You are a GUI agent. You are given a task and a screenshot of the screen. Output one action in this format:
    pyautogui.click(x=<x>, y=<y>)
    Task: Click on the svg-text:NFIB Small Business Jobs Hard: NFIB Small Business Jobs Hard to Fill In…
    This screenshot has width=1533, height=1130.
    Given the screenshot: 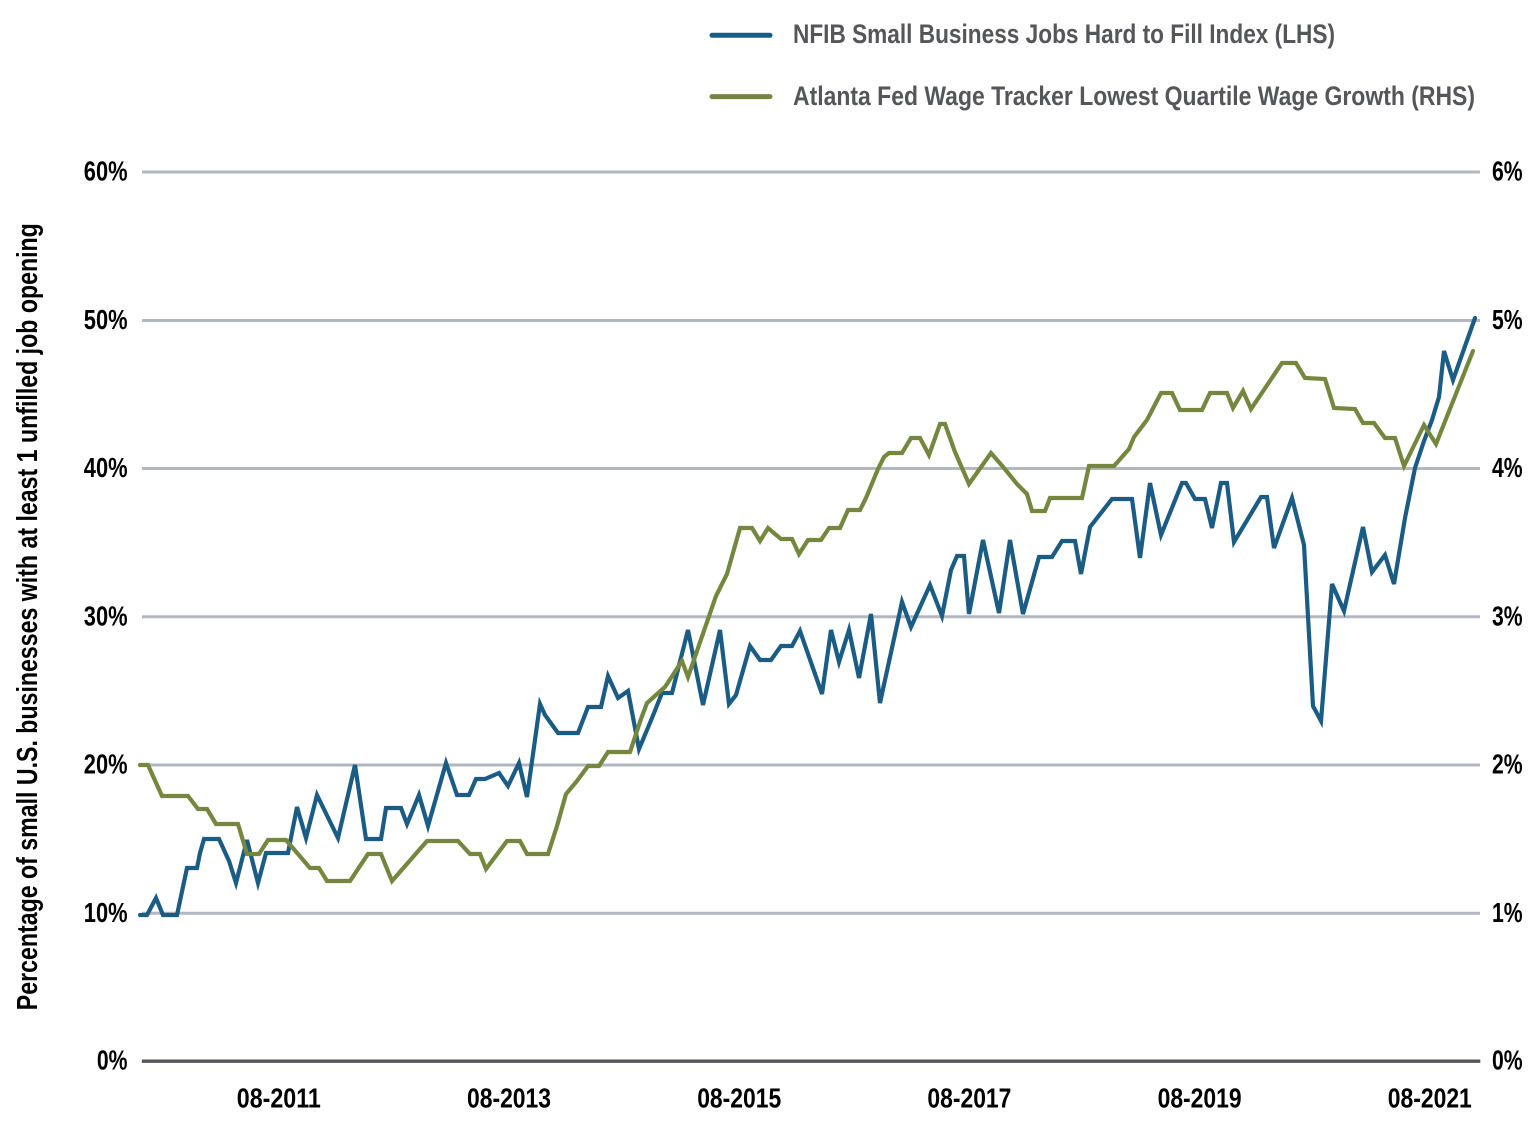 What is the action you would take?
    pyautogui.click(x=1064, y=34)
    